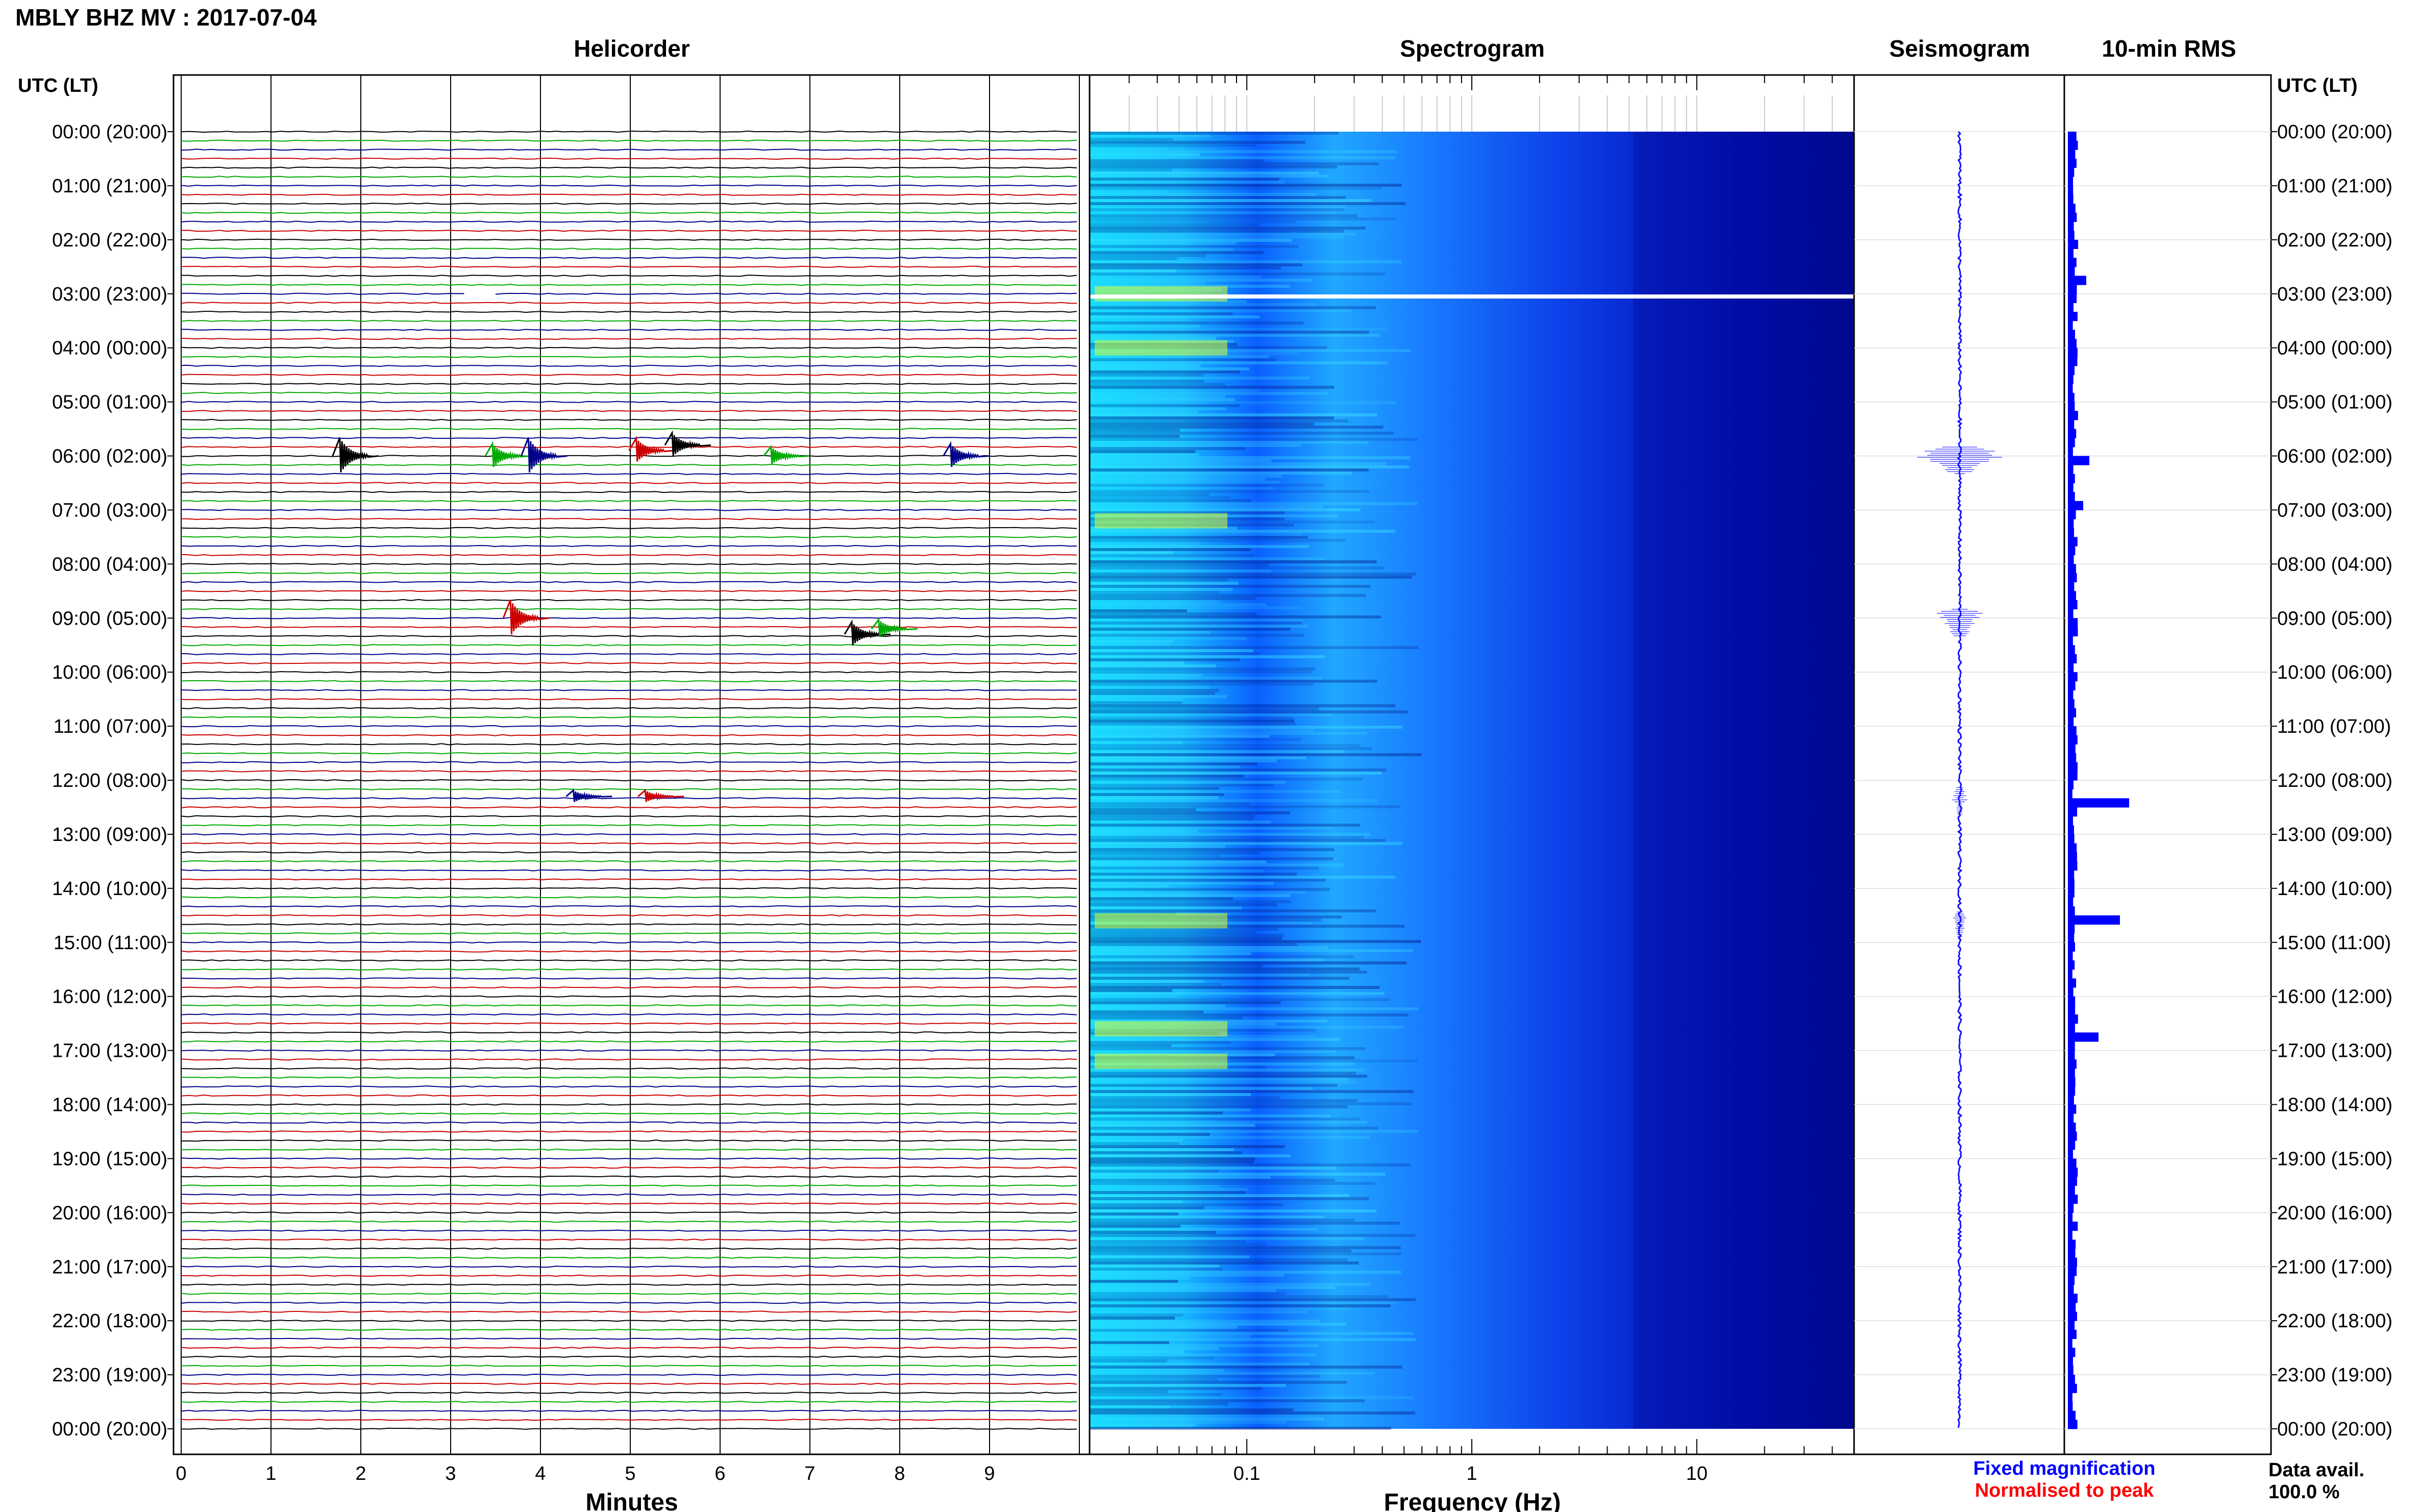 The image size is (2419, 1512). Describe the element at coordinates (1697, 1473) in the screenshot. I see `frequency-tick-label: 10` at that location.